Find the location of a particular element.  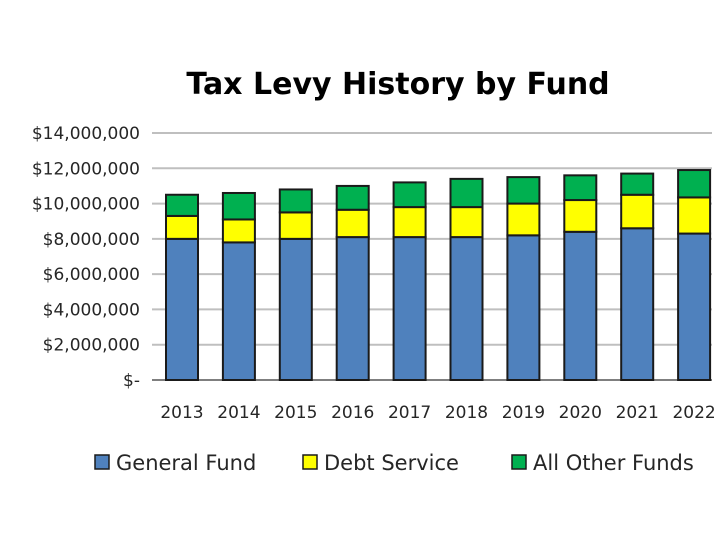

bar-general-fund-2021 is located at coordinates (637, 304).